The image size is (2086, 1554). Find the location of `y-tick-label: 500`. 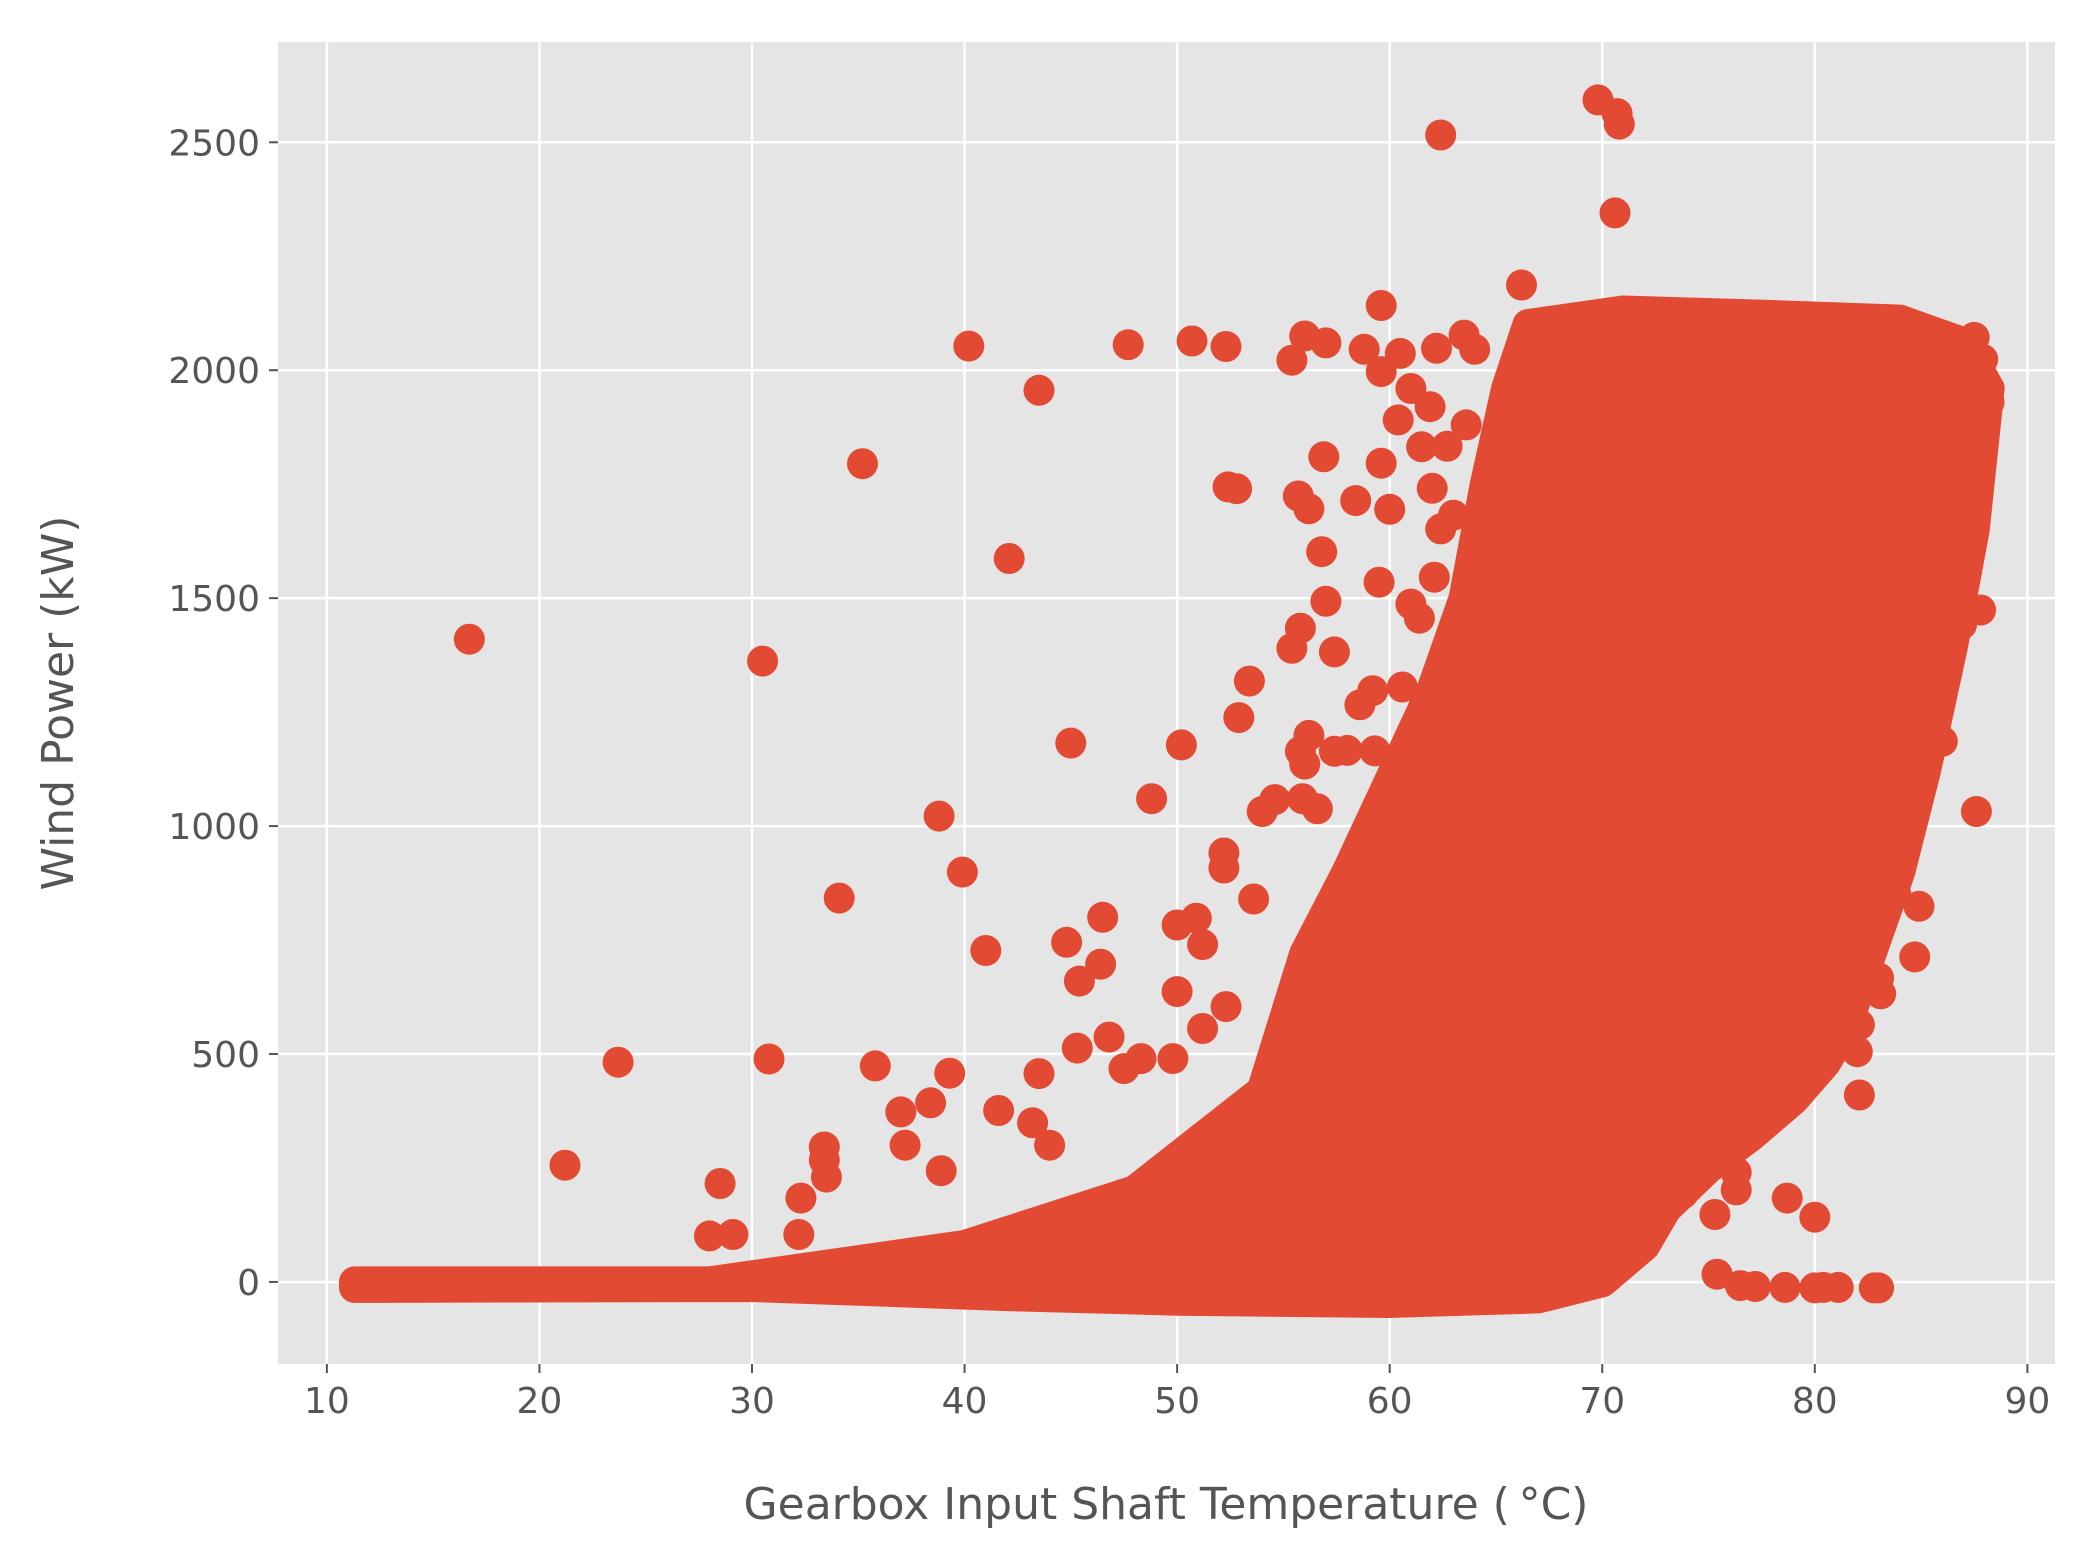

y-tick-label: 500 is located at coordinates (225, 1055).